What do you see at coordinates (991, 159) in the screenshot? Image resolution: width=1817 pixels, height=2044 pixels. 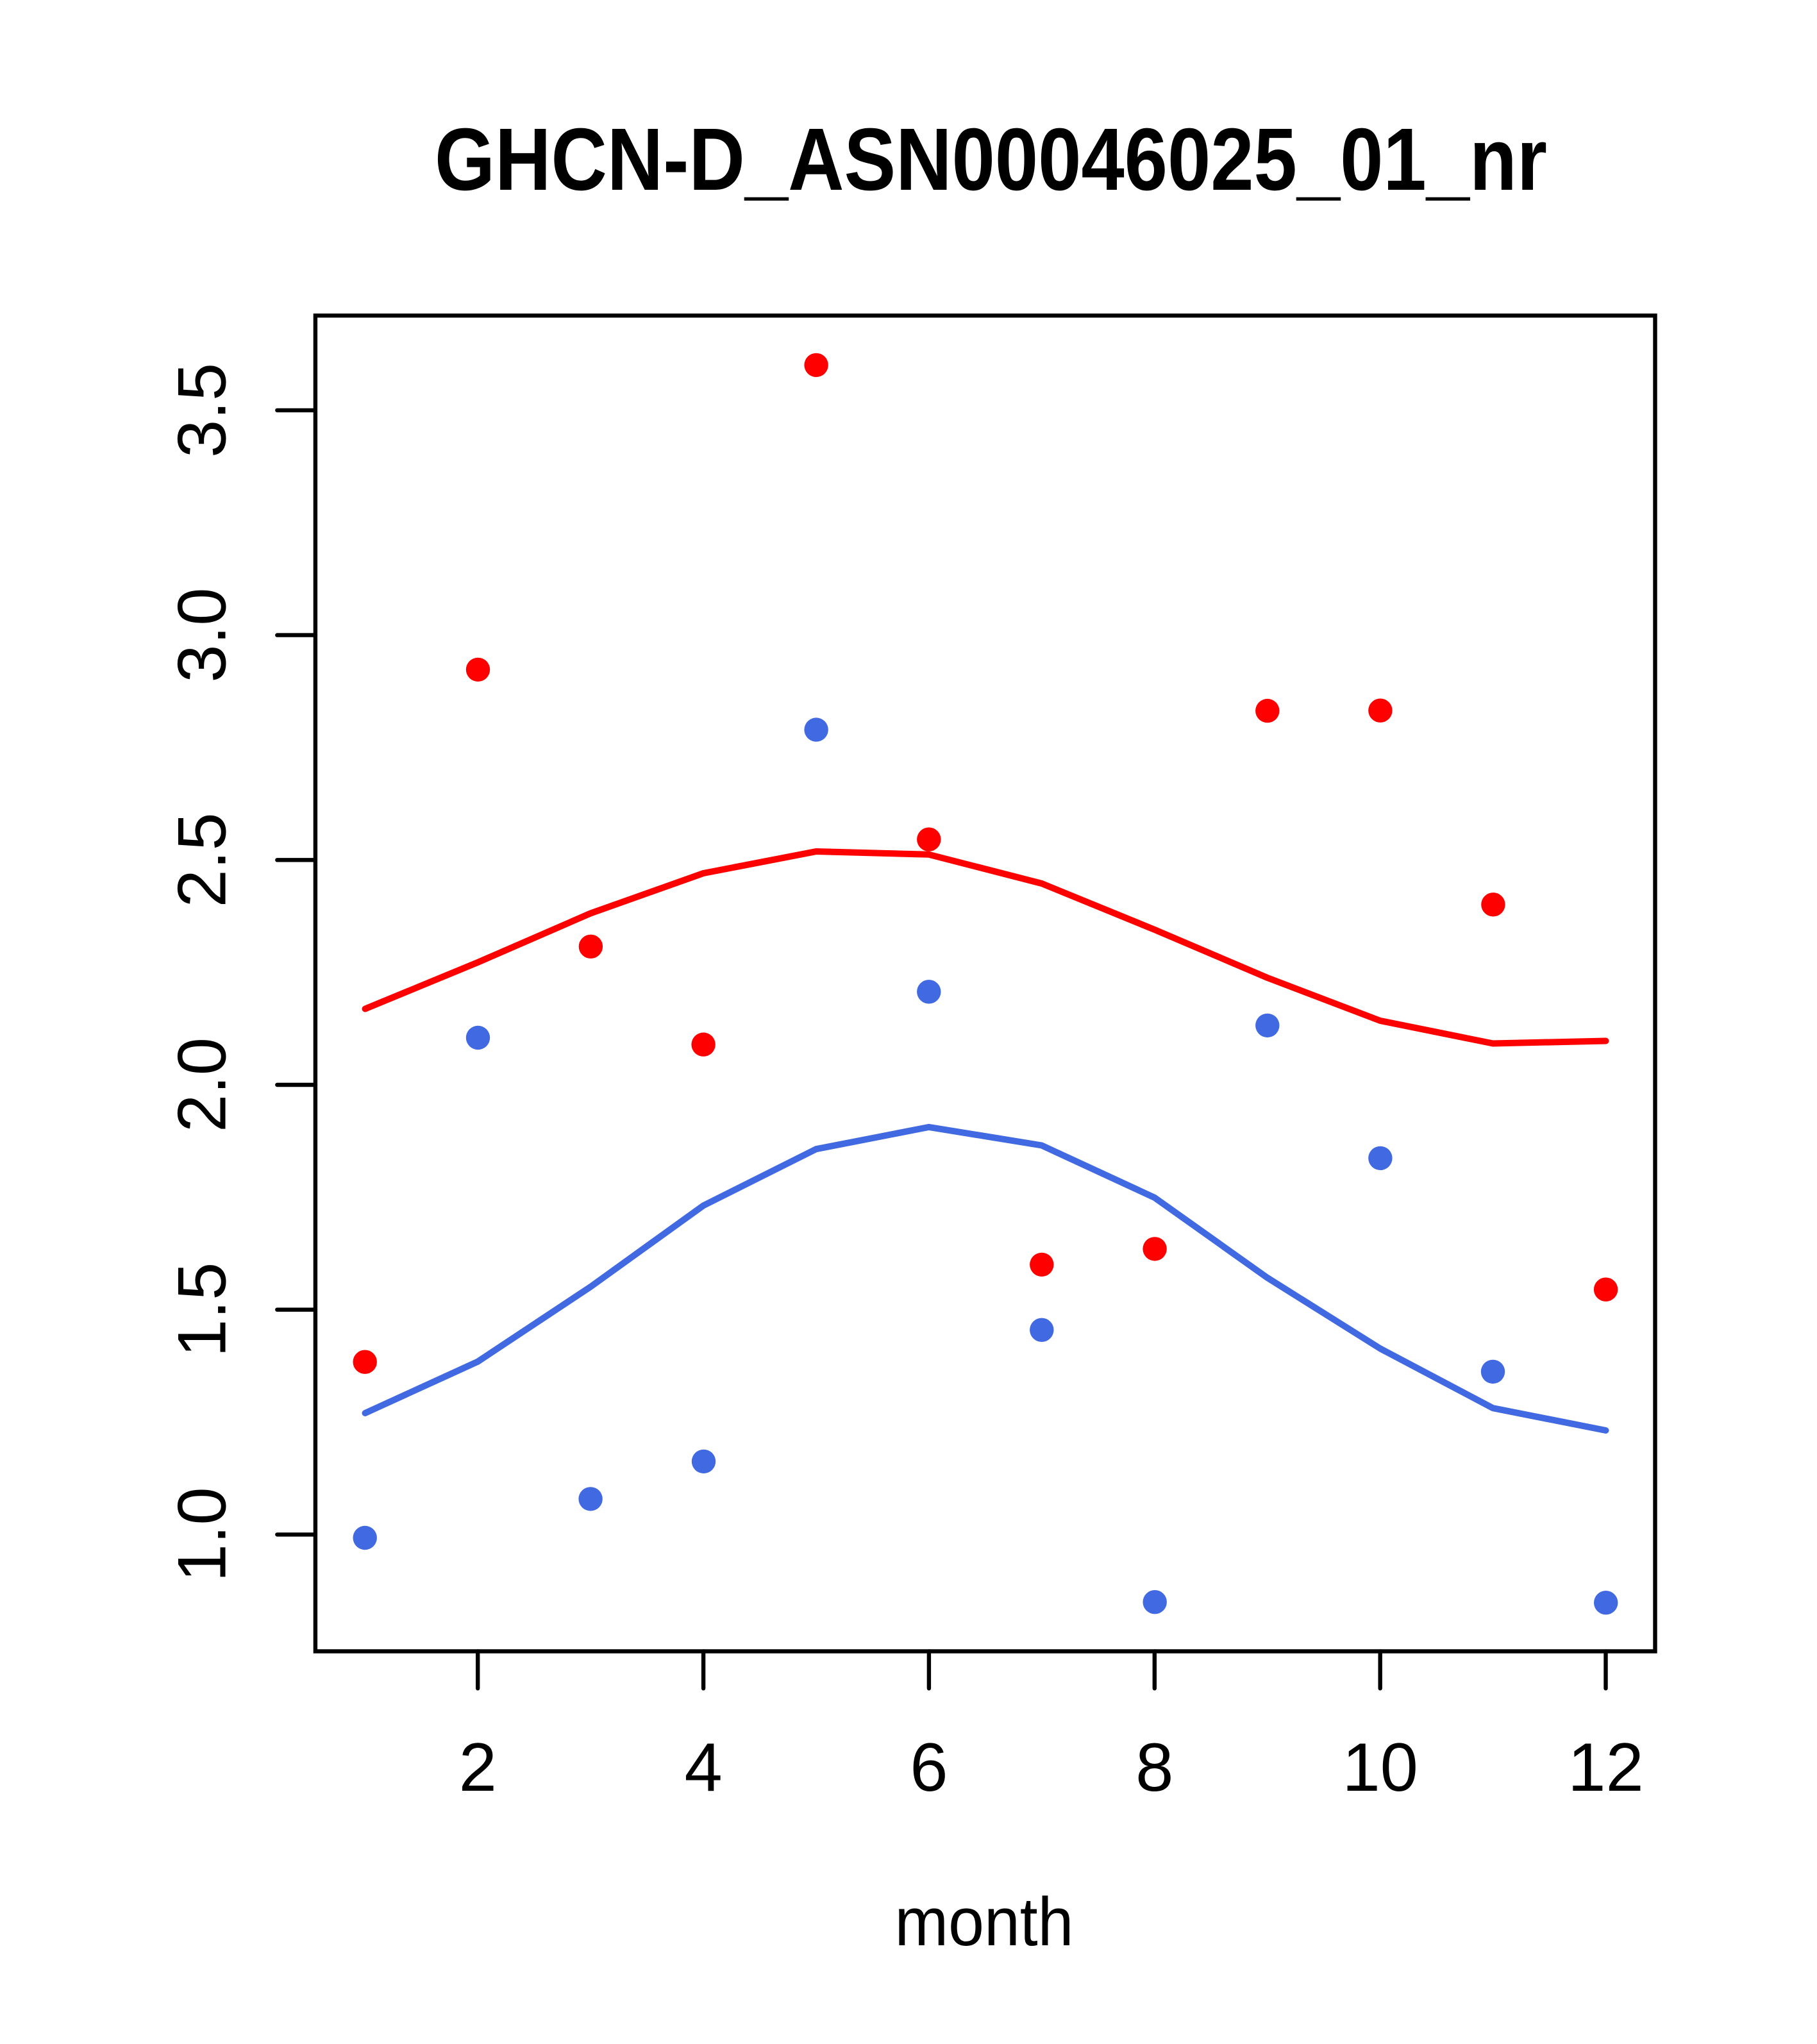 I see `svg-text: GHCN-D_ASN00046025_01_nr` at bounding box center [991, 159].